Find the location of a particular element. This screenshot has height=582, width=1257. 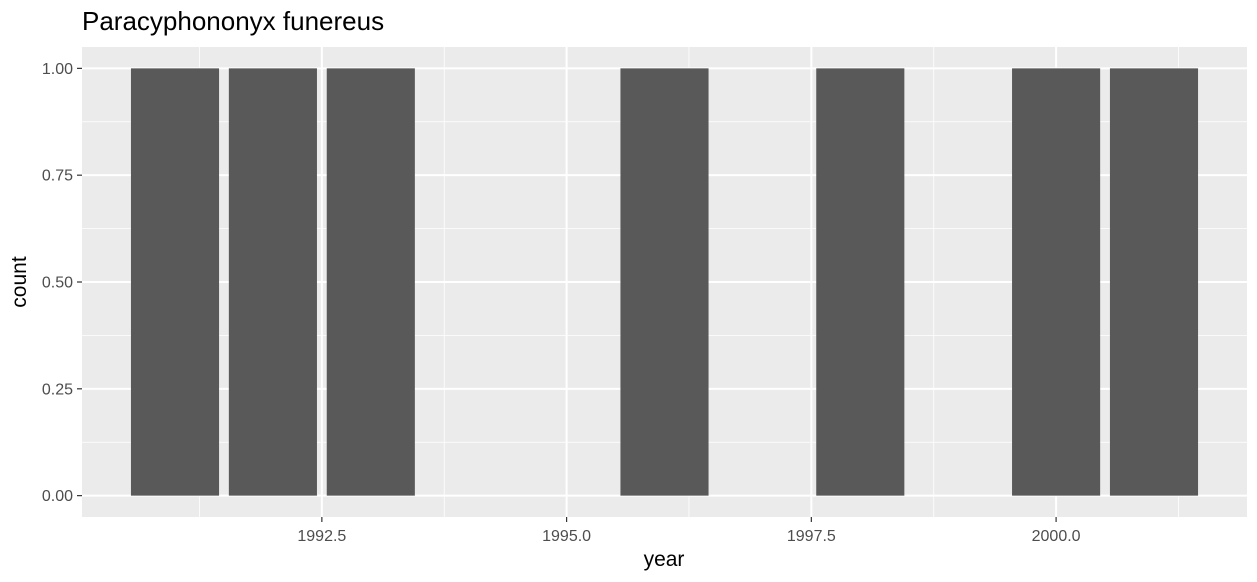

y-axis-title: count is located at coordinates (19, 282).